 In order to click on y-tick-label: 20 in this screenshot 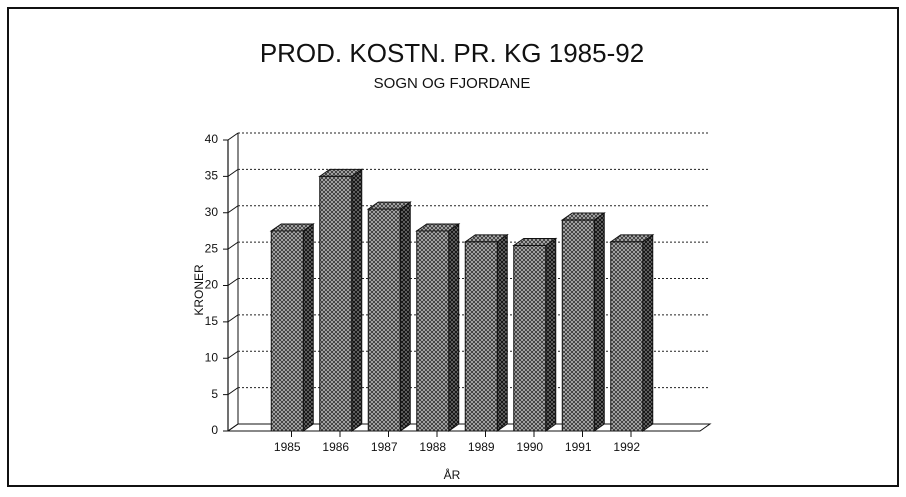, I will do `click(212, 285)`.